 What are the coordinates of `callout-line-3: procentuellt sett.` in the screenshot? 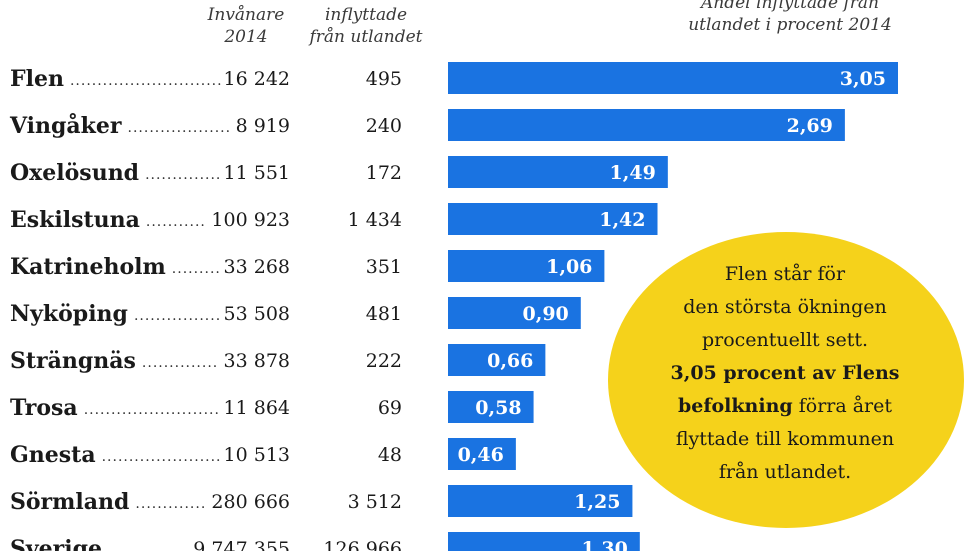 It's located at (785, 340).